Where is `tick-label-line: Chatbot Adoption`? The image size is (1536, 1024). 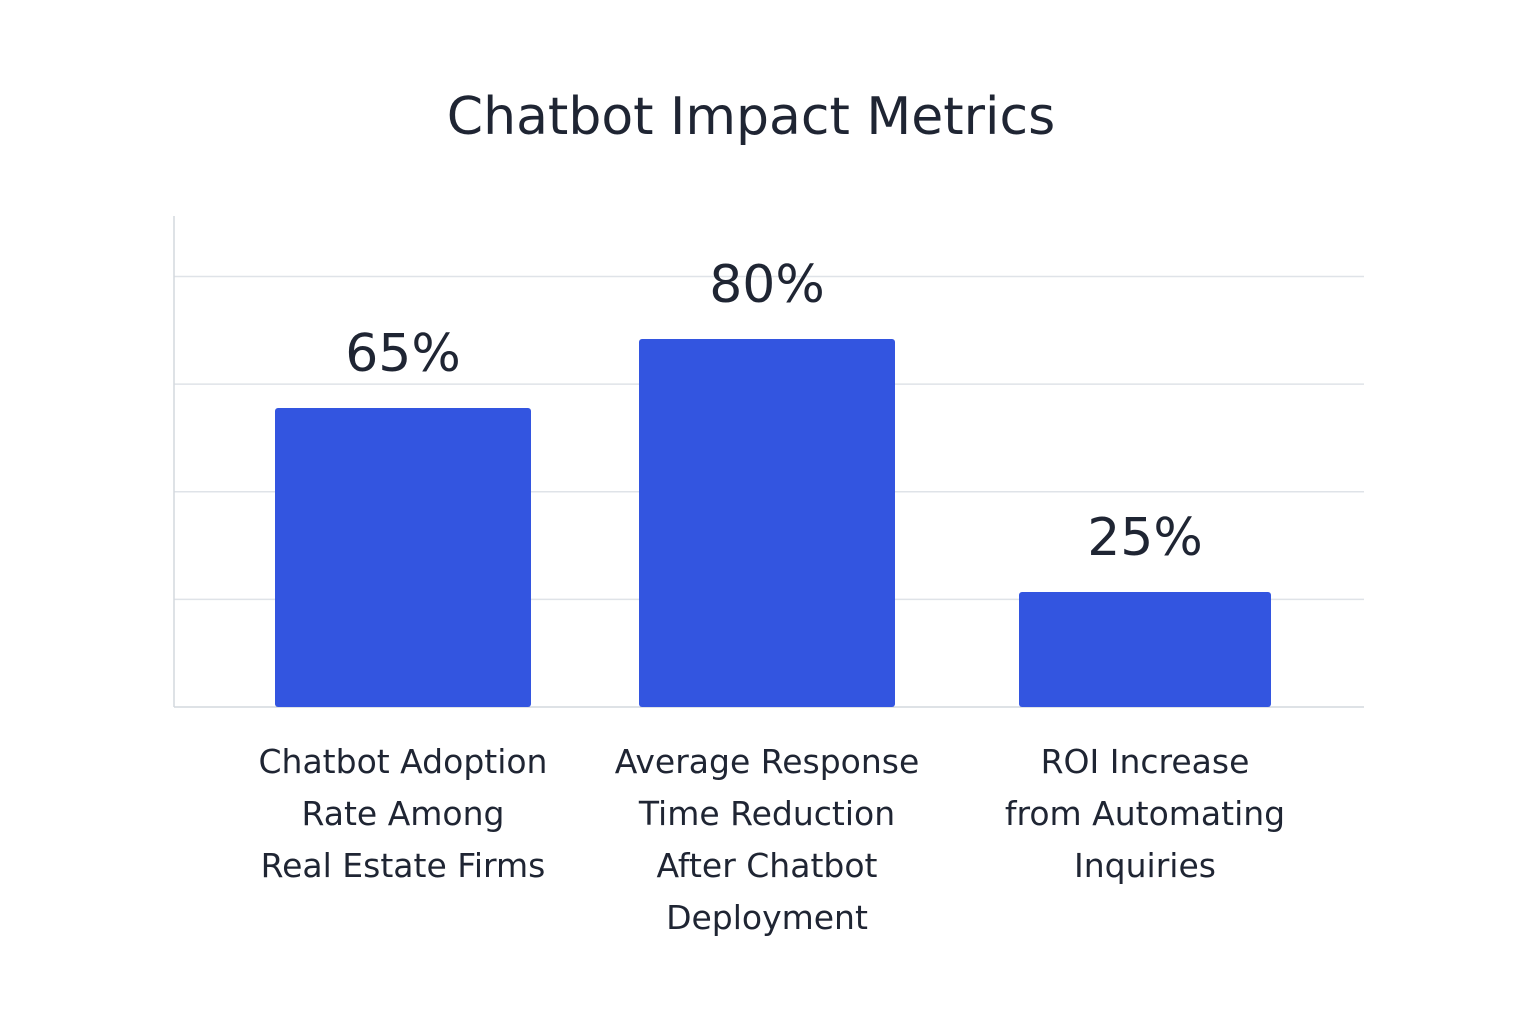 tick-label-line: Chatbot Adoption is located at coordinates (403, 761).